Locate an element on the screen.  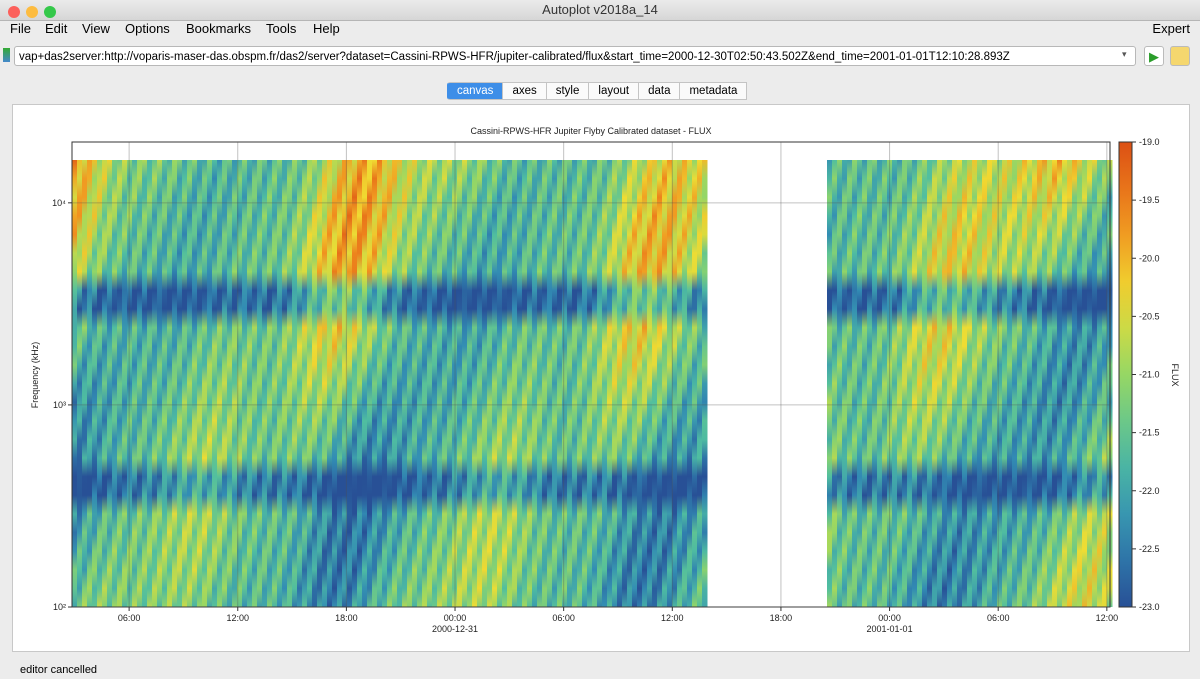
y-axis-label: Frequency (kHz) is located at coordinates (35, 375).